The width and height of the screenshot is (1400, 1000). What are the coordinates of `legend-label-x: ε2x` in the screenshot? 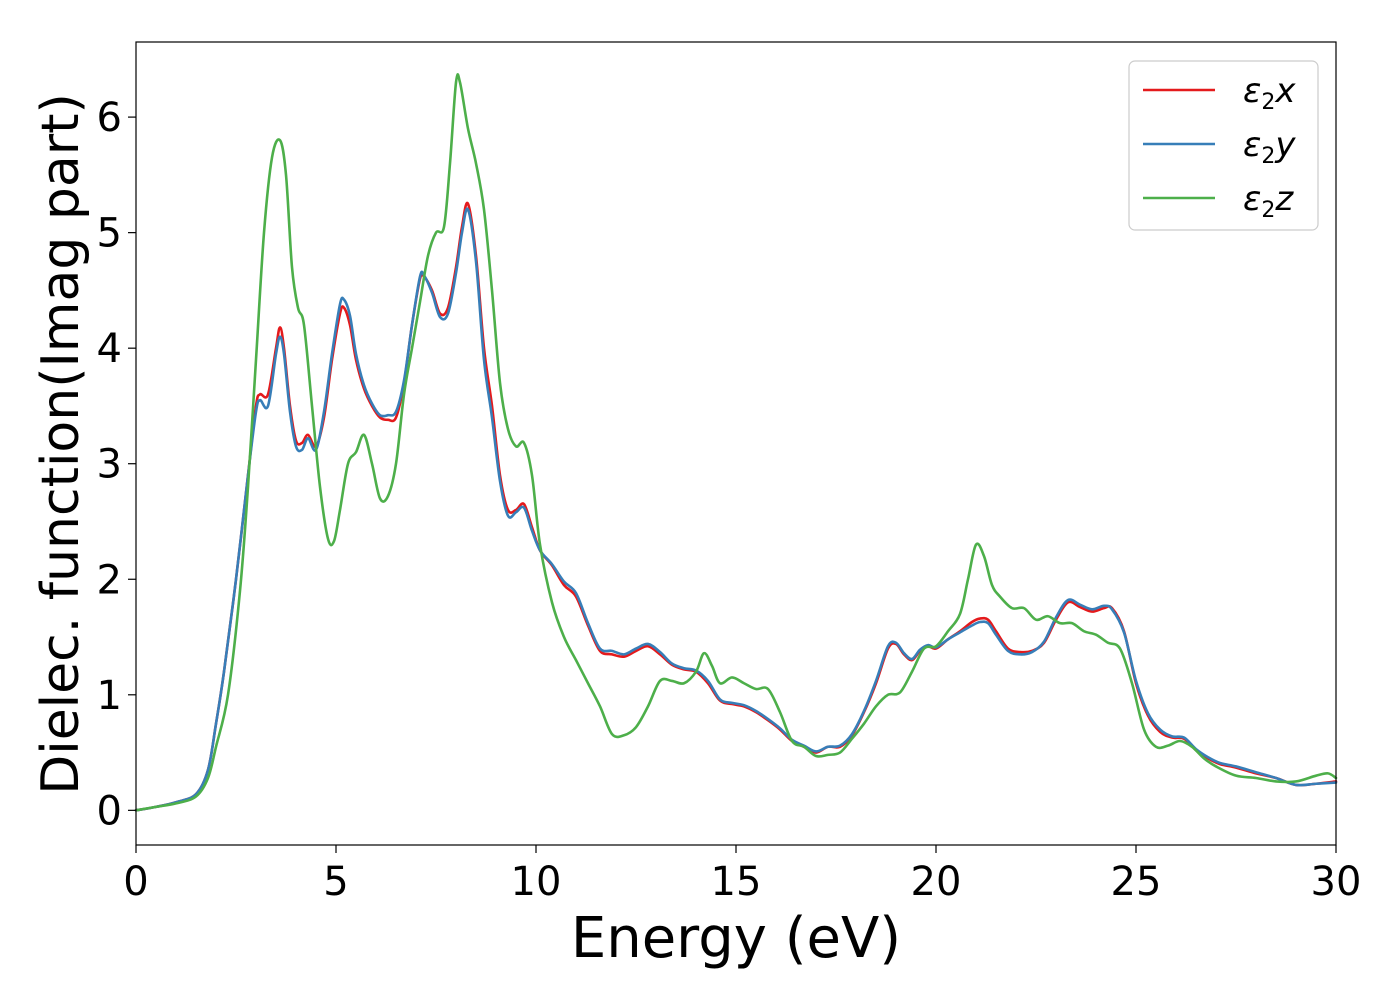 It's located at (1269, 93).